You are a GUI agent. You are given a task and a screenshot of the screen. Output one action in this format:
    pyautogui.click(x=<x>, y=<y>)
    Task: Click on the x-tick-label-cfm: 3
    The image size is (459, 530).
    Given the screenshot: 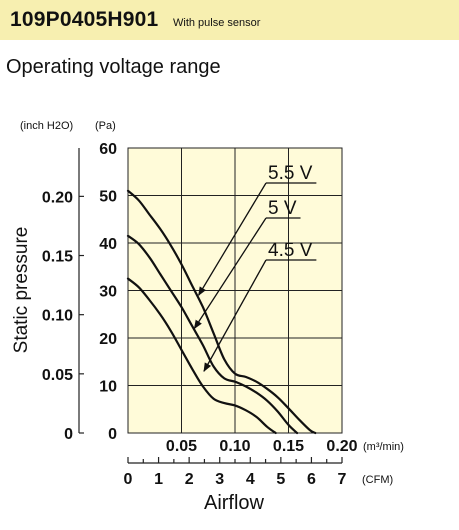 What is the action you would take?
    pyautogui.click(x=219, y=479)
    